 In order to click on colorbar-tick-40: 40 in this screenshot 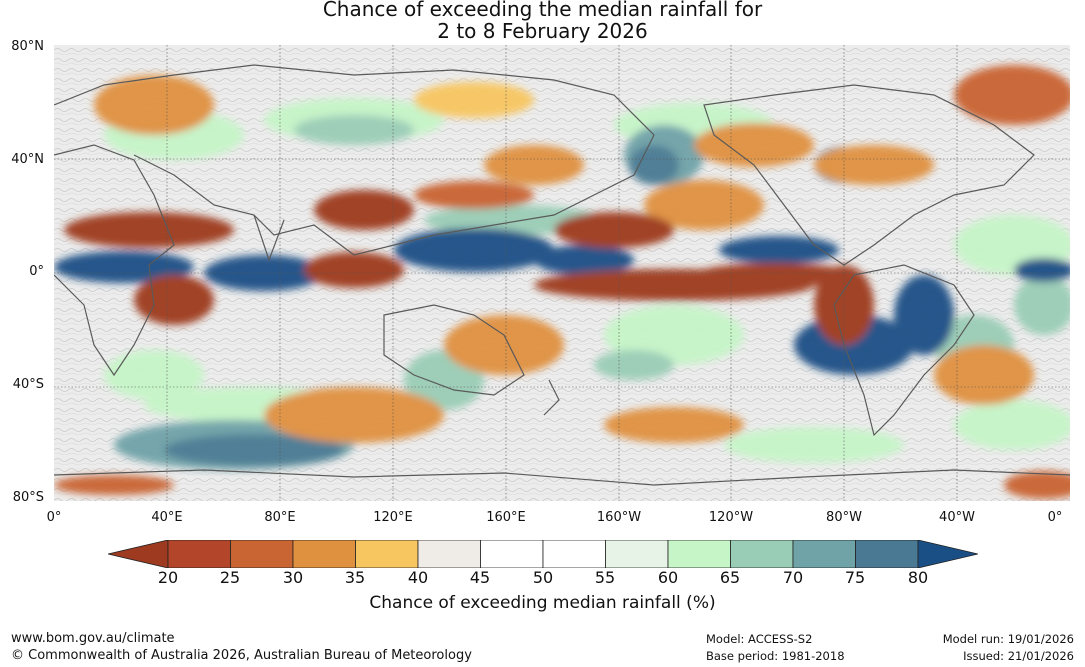, I will do `click(418, 577)`.